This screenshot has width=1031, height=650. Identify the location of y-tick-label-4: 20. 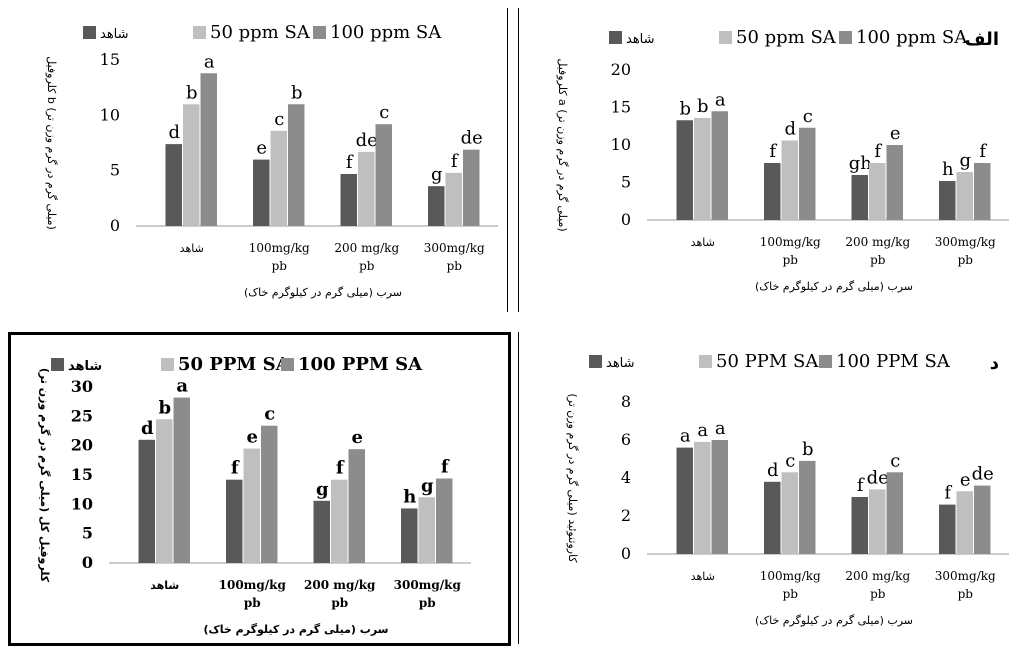
(82, 445).